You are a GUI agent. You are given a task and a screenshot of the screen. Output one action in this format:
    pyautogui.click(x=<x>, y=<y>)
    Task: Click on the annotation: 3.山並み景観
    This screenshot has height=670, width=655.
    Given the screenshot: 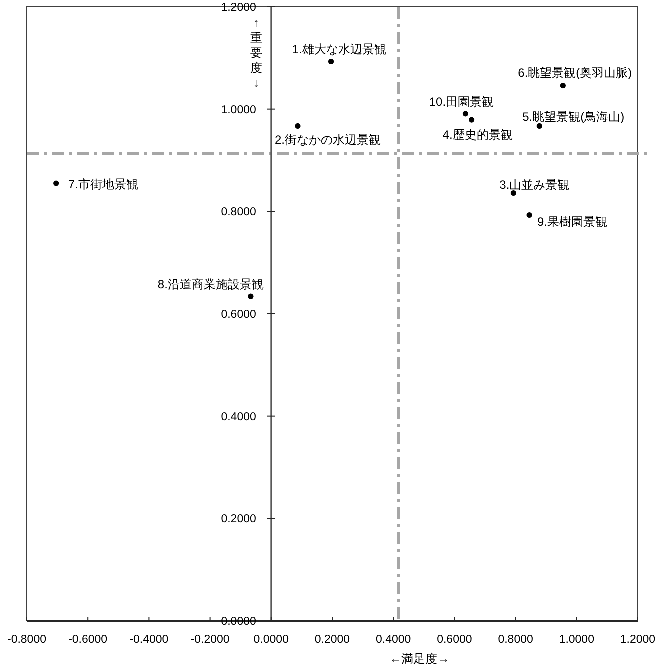 What is the action you would take?
    pyautogui.click(x=535, y=185)
    